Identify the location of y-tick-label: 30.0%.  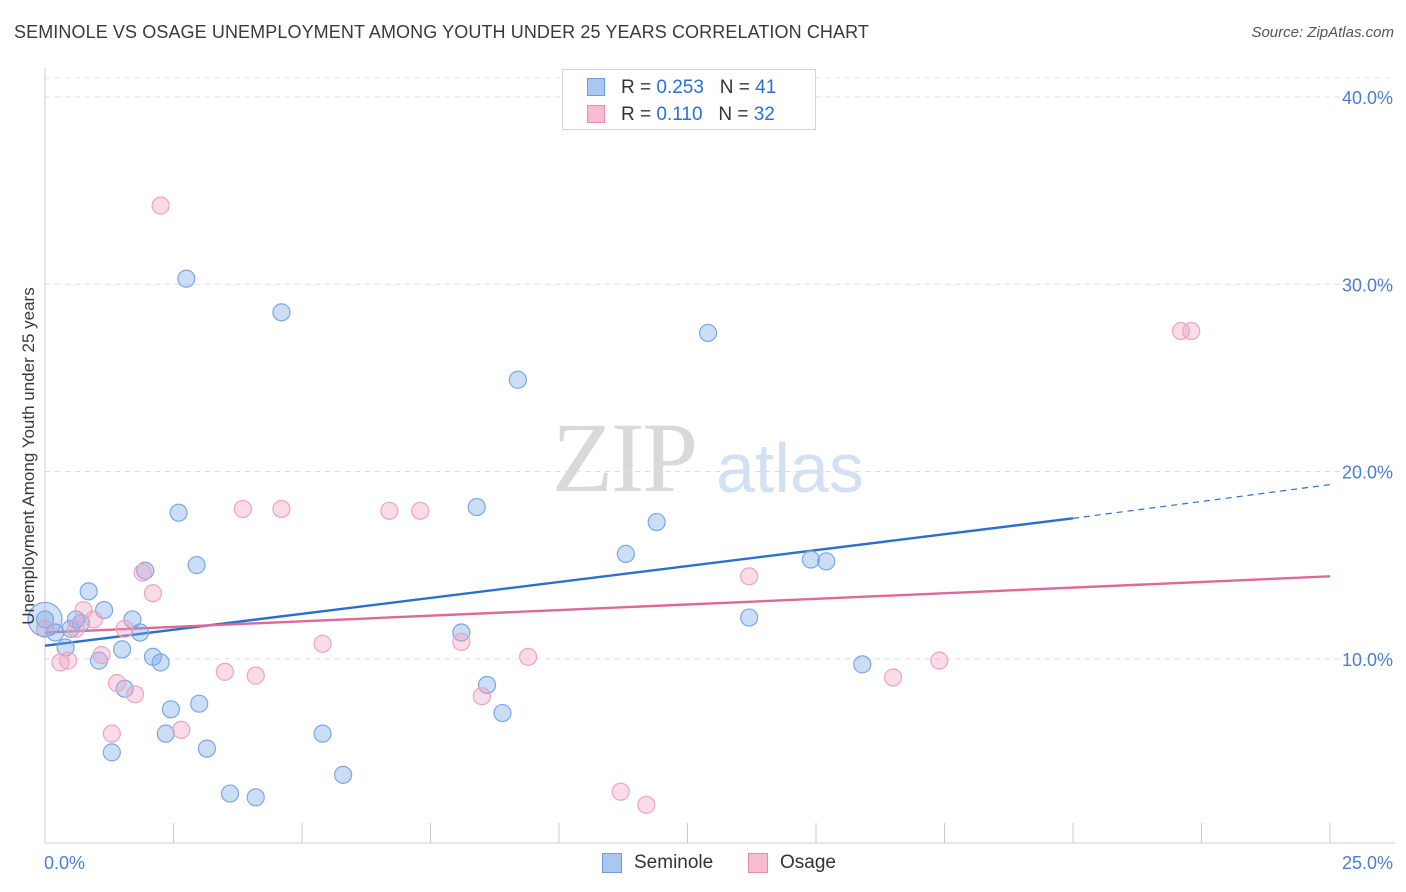
(1367, 285).